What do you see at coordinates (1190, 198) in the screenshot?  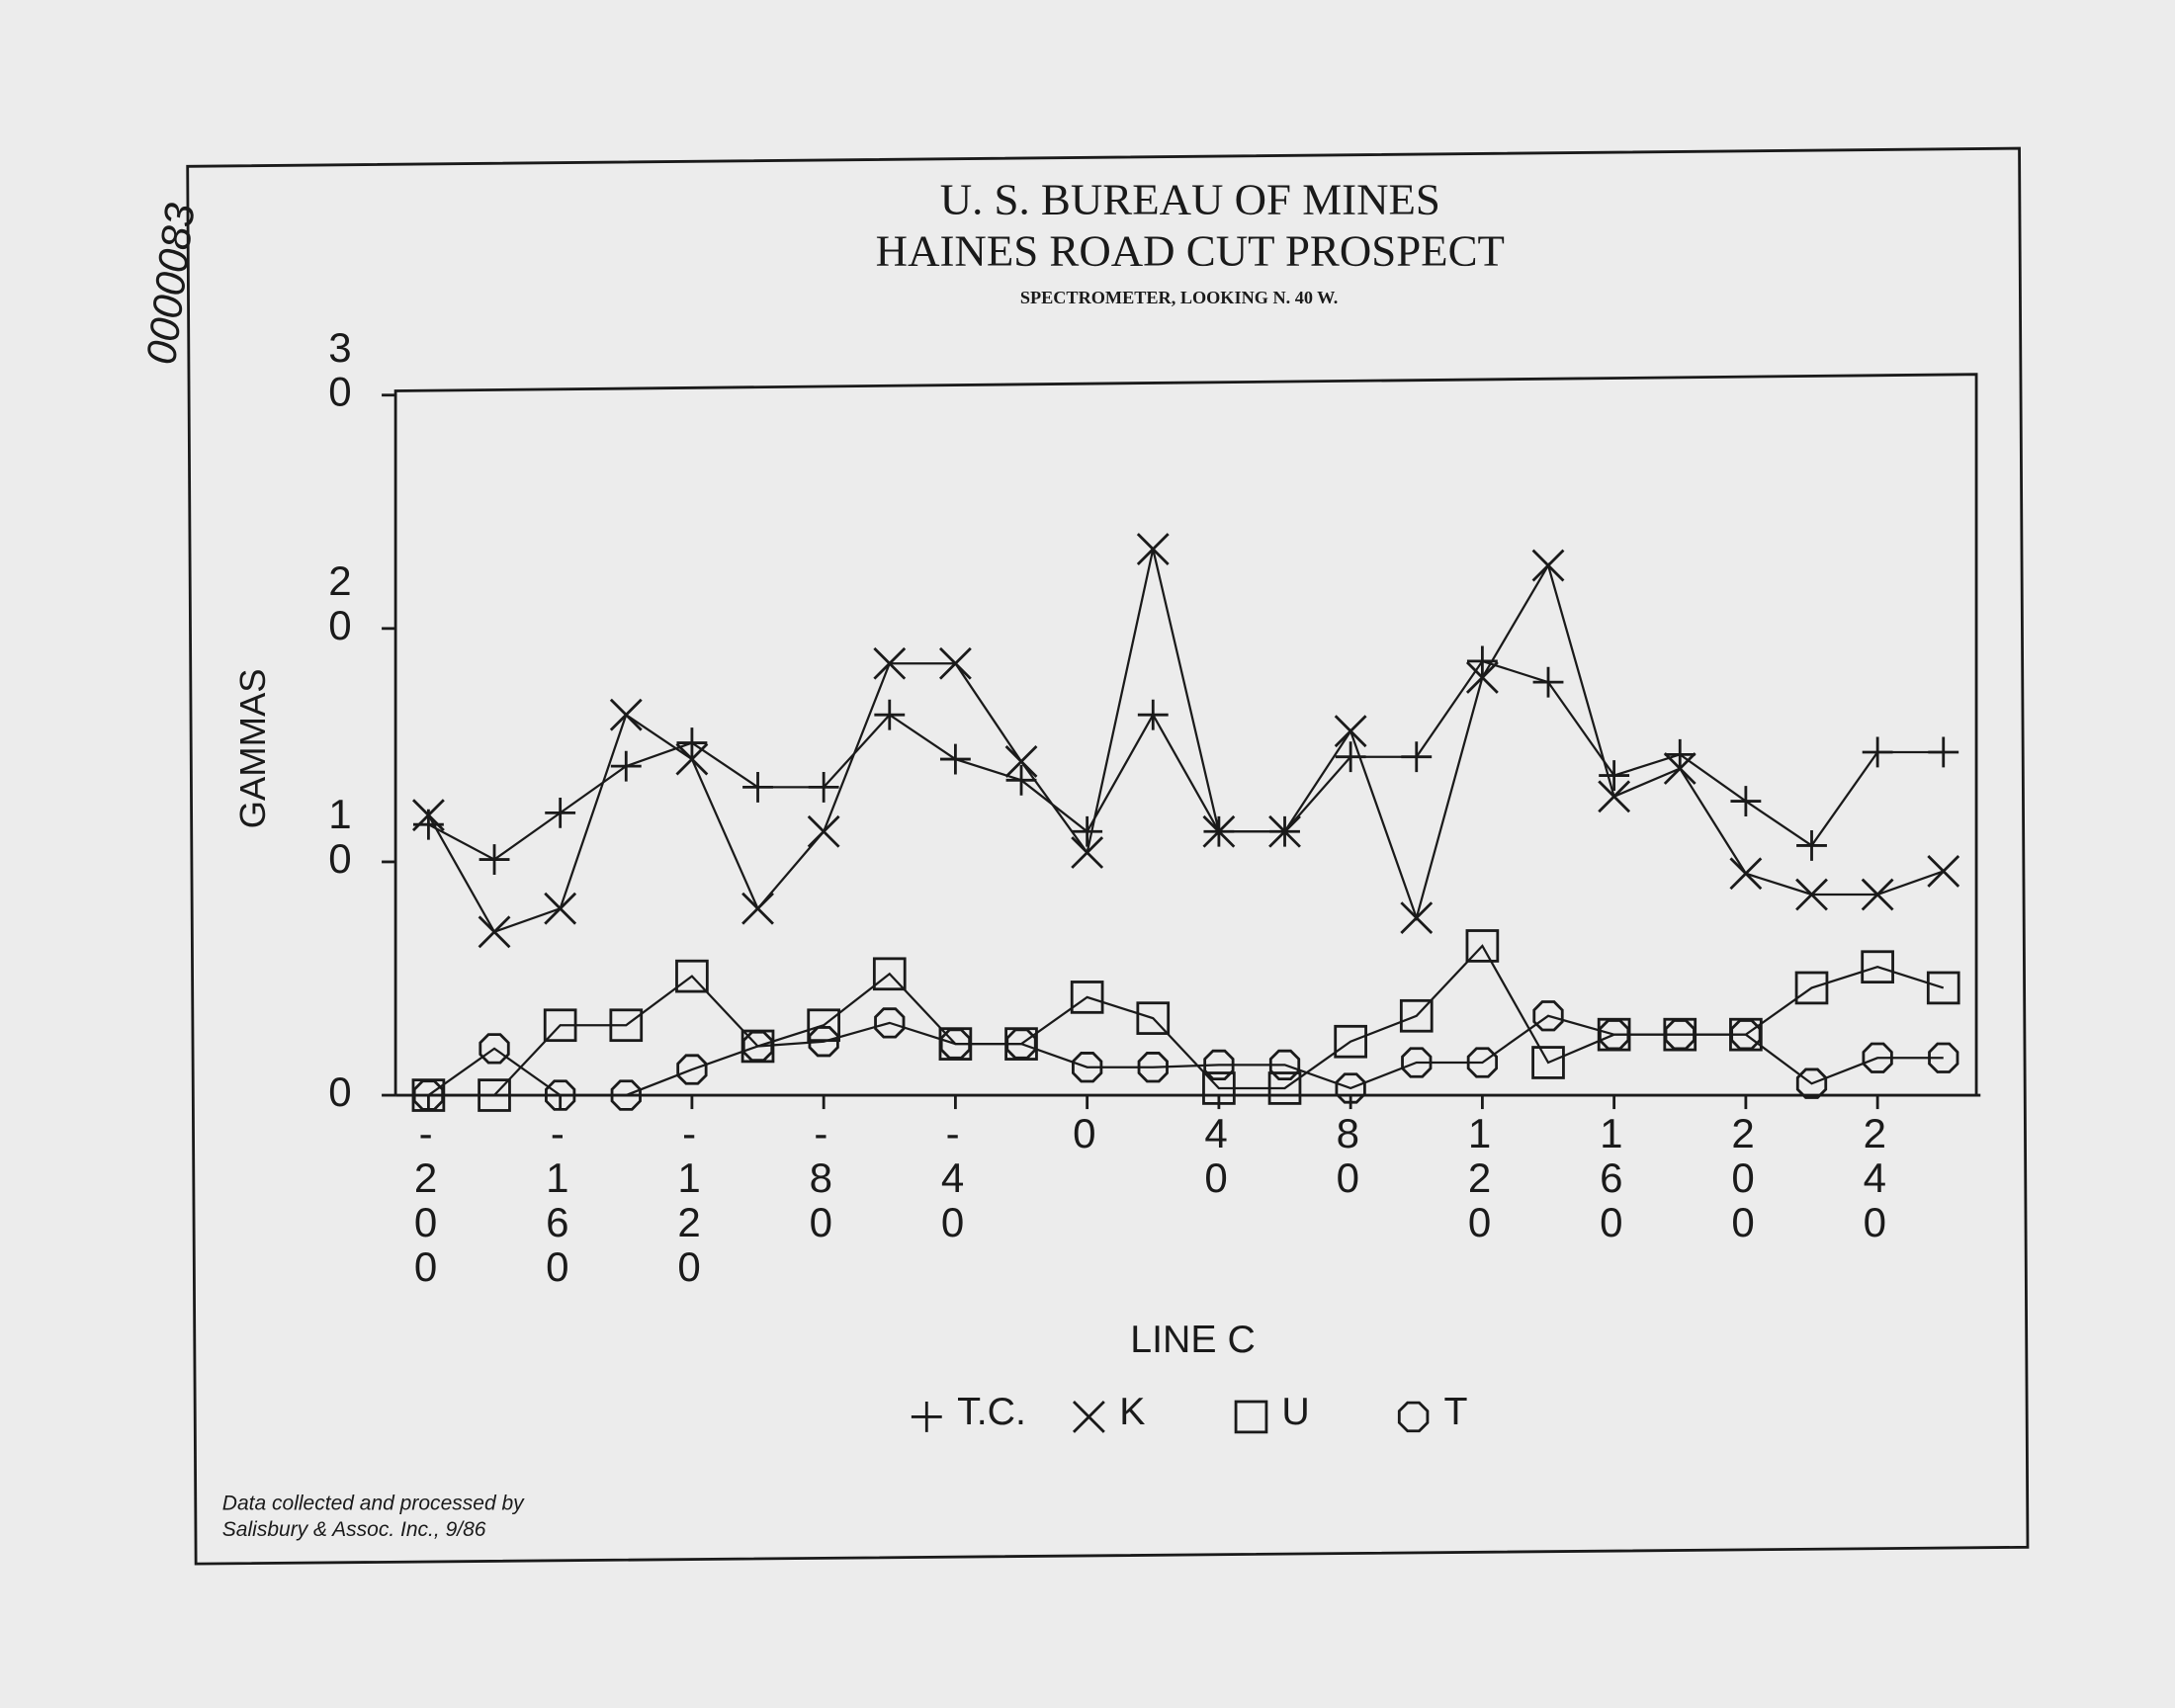 I see `chart-title: U. S. BUREAU OF MINES` at bounding box center [1190, 198].